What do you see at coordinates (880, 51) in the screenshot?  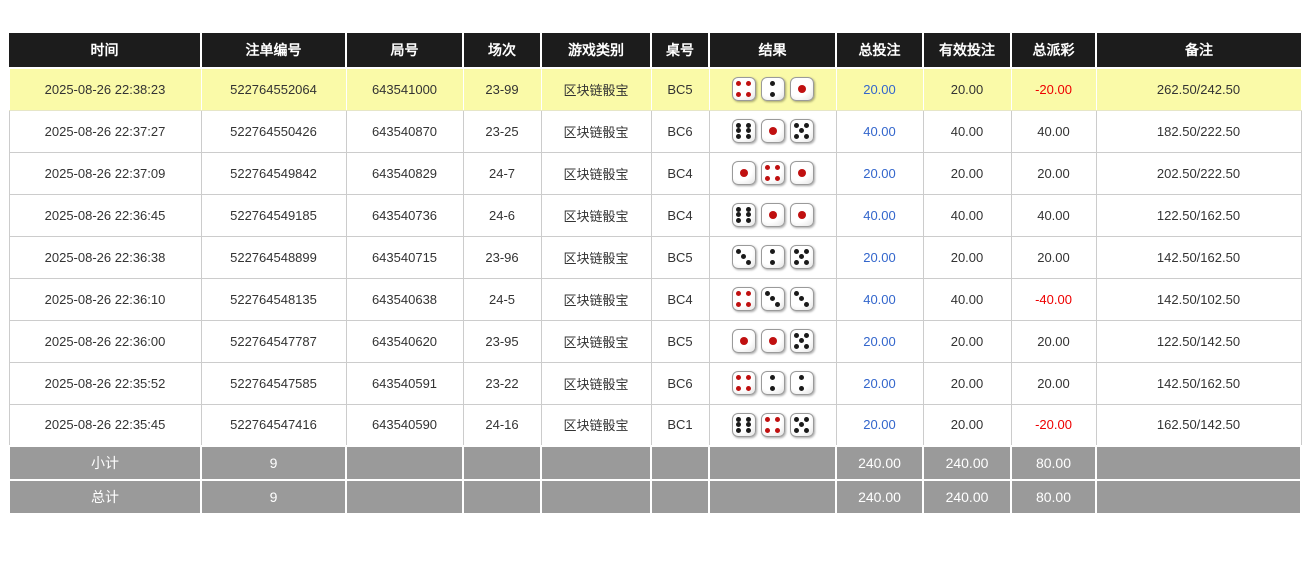 I see `column-header-total_bet: 总投注` at bounding box center [880, 51].